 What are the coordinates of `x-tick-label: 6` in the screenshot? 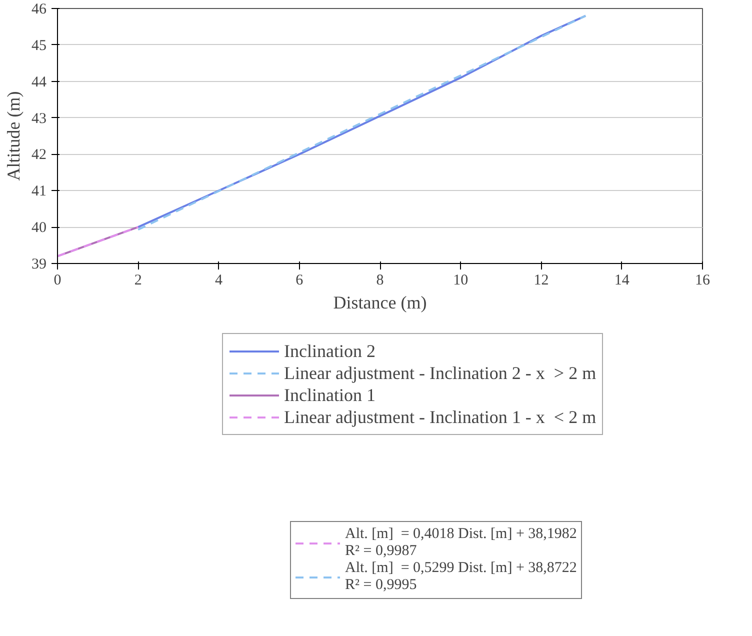 It's located at (300, 280).